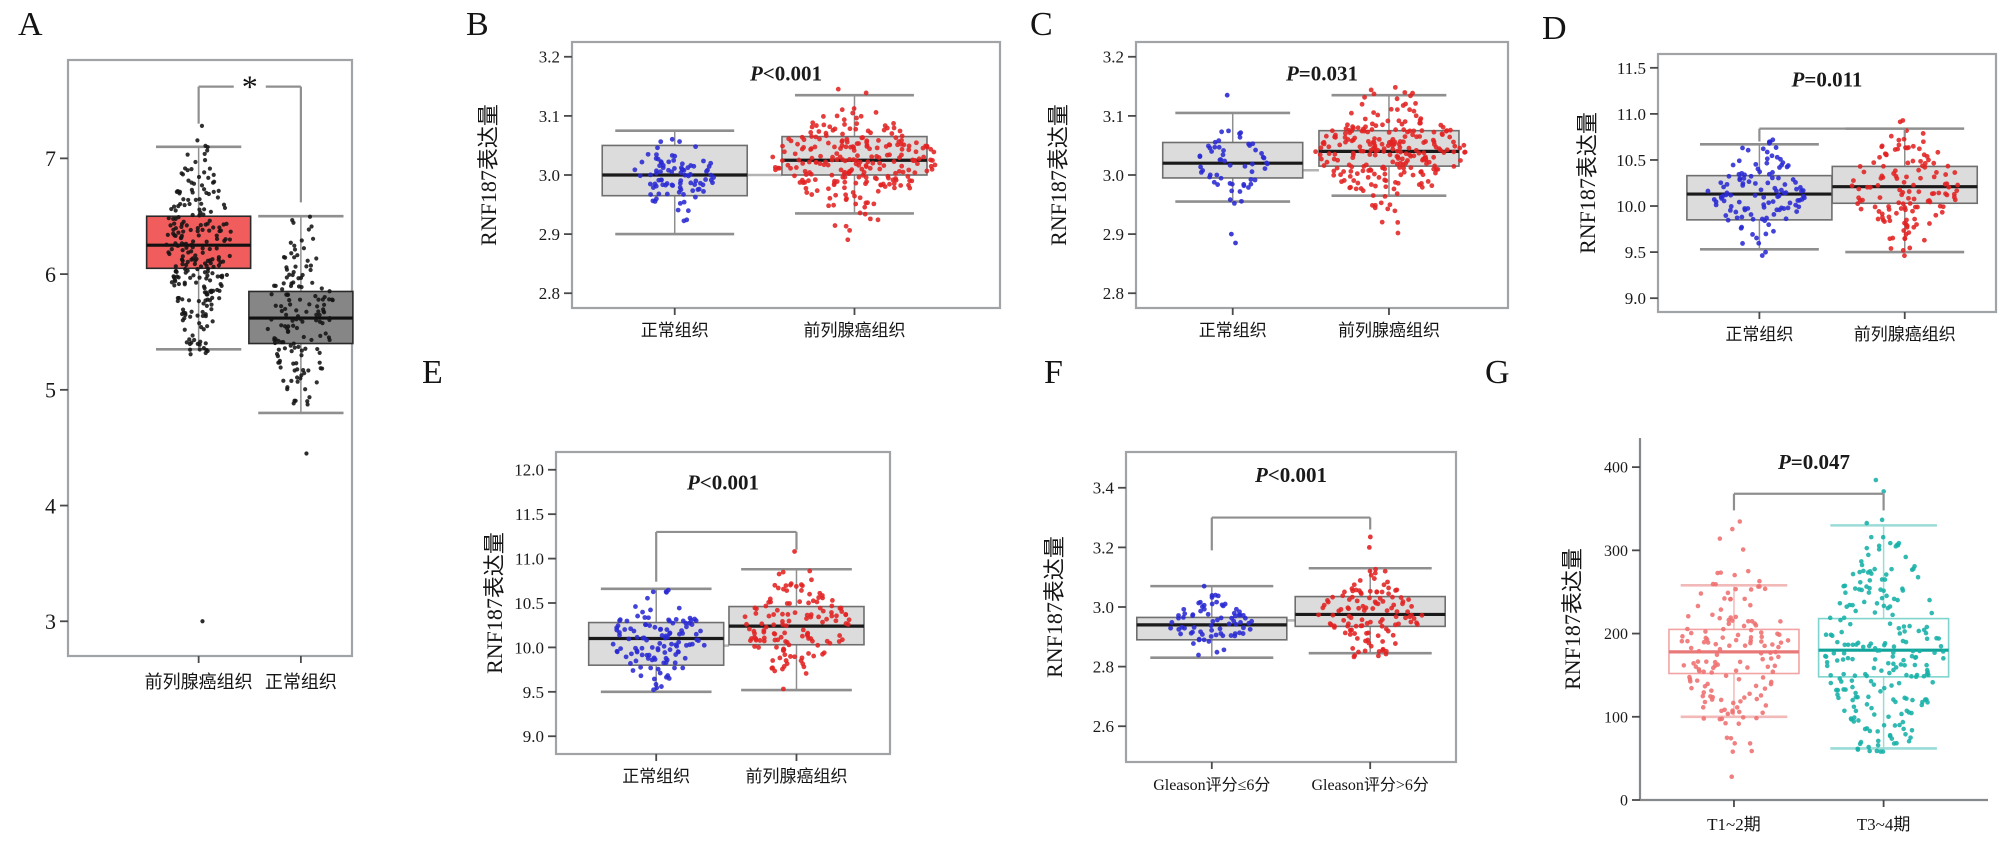  What do you see at coordinates (1827, 79) in the screenshot?
I see `svg-text: P=0.011` at bounding box center [1827, 79].